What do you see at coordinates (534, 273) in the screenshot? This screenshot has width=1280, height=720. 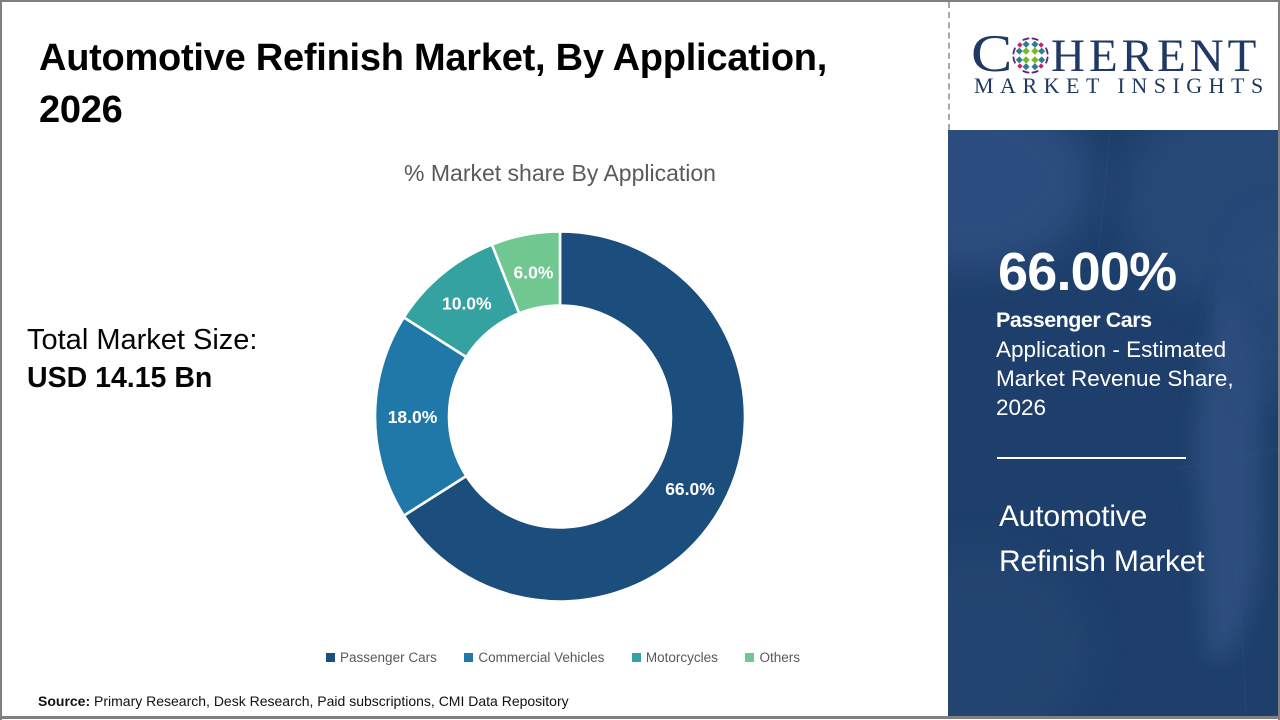 I see `svg-text: 6.0%` at bounding box center [534, 273].